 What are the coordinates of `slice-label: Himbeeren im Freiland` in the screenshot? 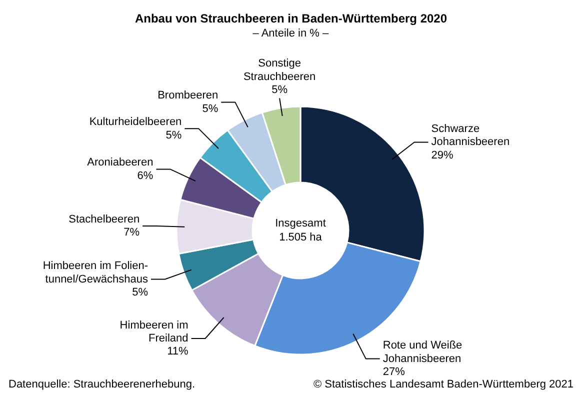 It's located at (154, 332).